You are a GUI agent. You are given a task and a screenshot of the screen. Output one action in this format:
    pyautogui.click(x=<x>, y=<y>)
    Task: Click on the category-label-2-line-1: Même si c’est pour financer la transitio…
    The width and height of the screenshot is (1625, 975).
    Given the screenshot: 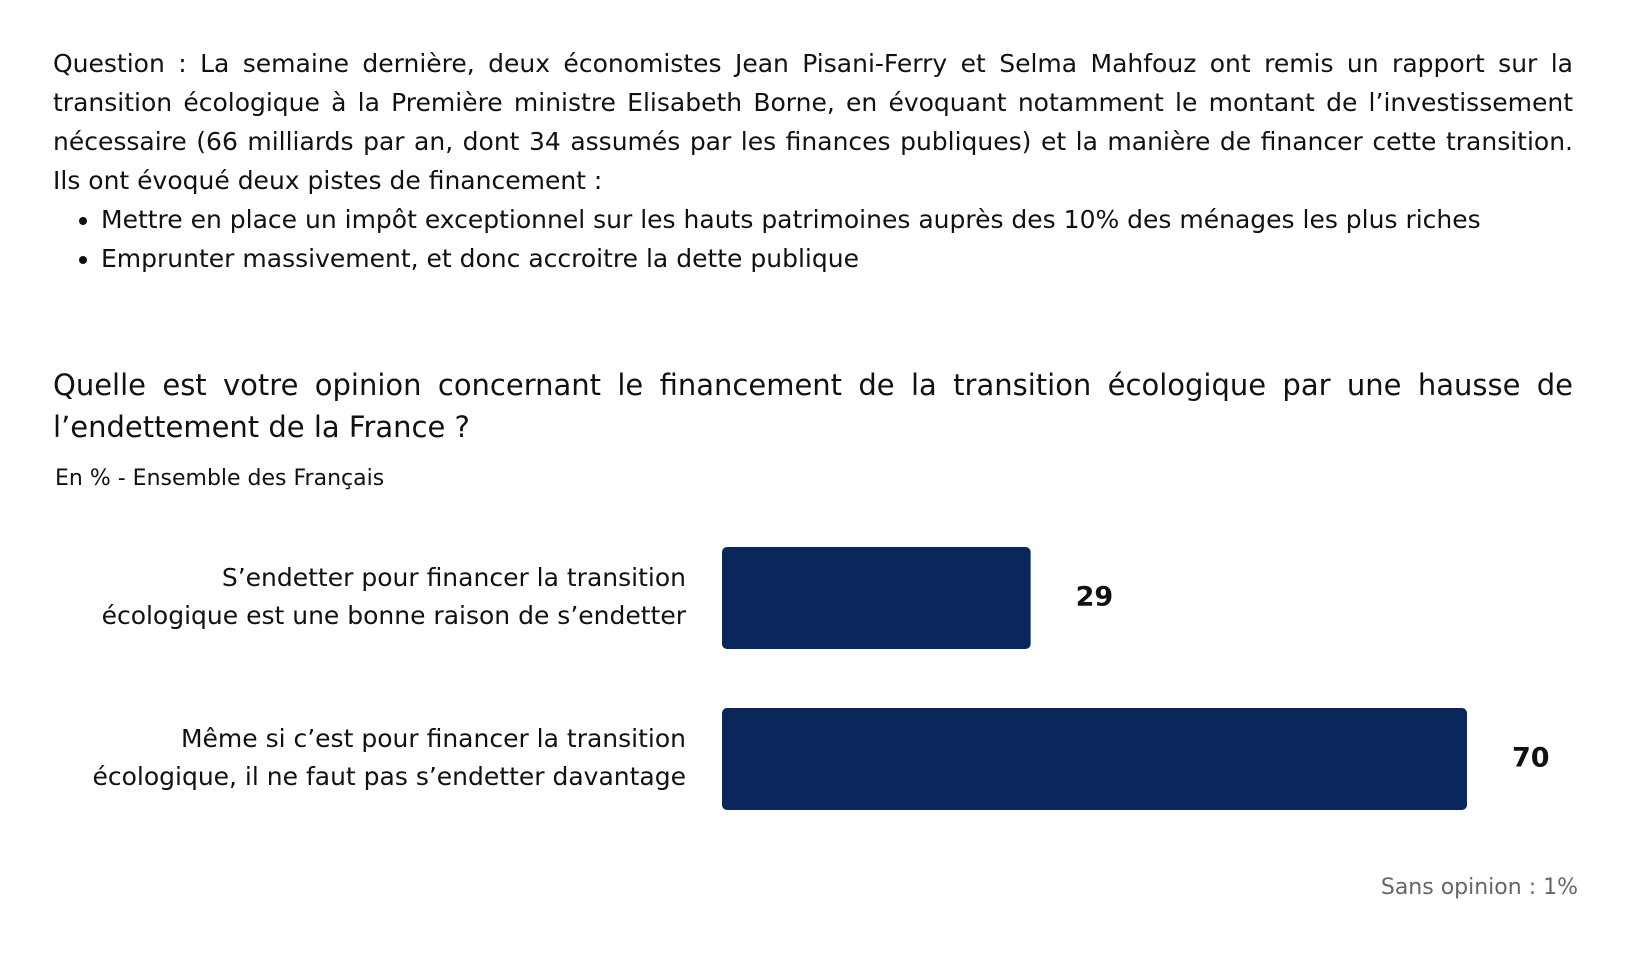 What is the action you would take?
    pyautogui.click(x=433, y=738)
    